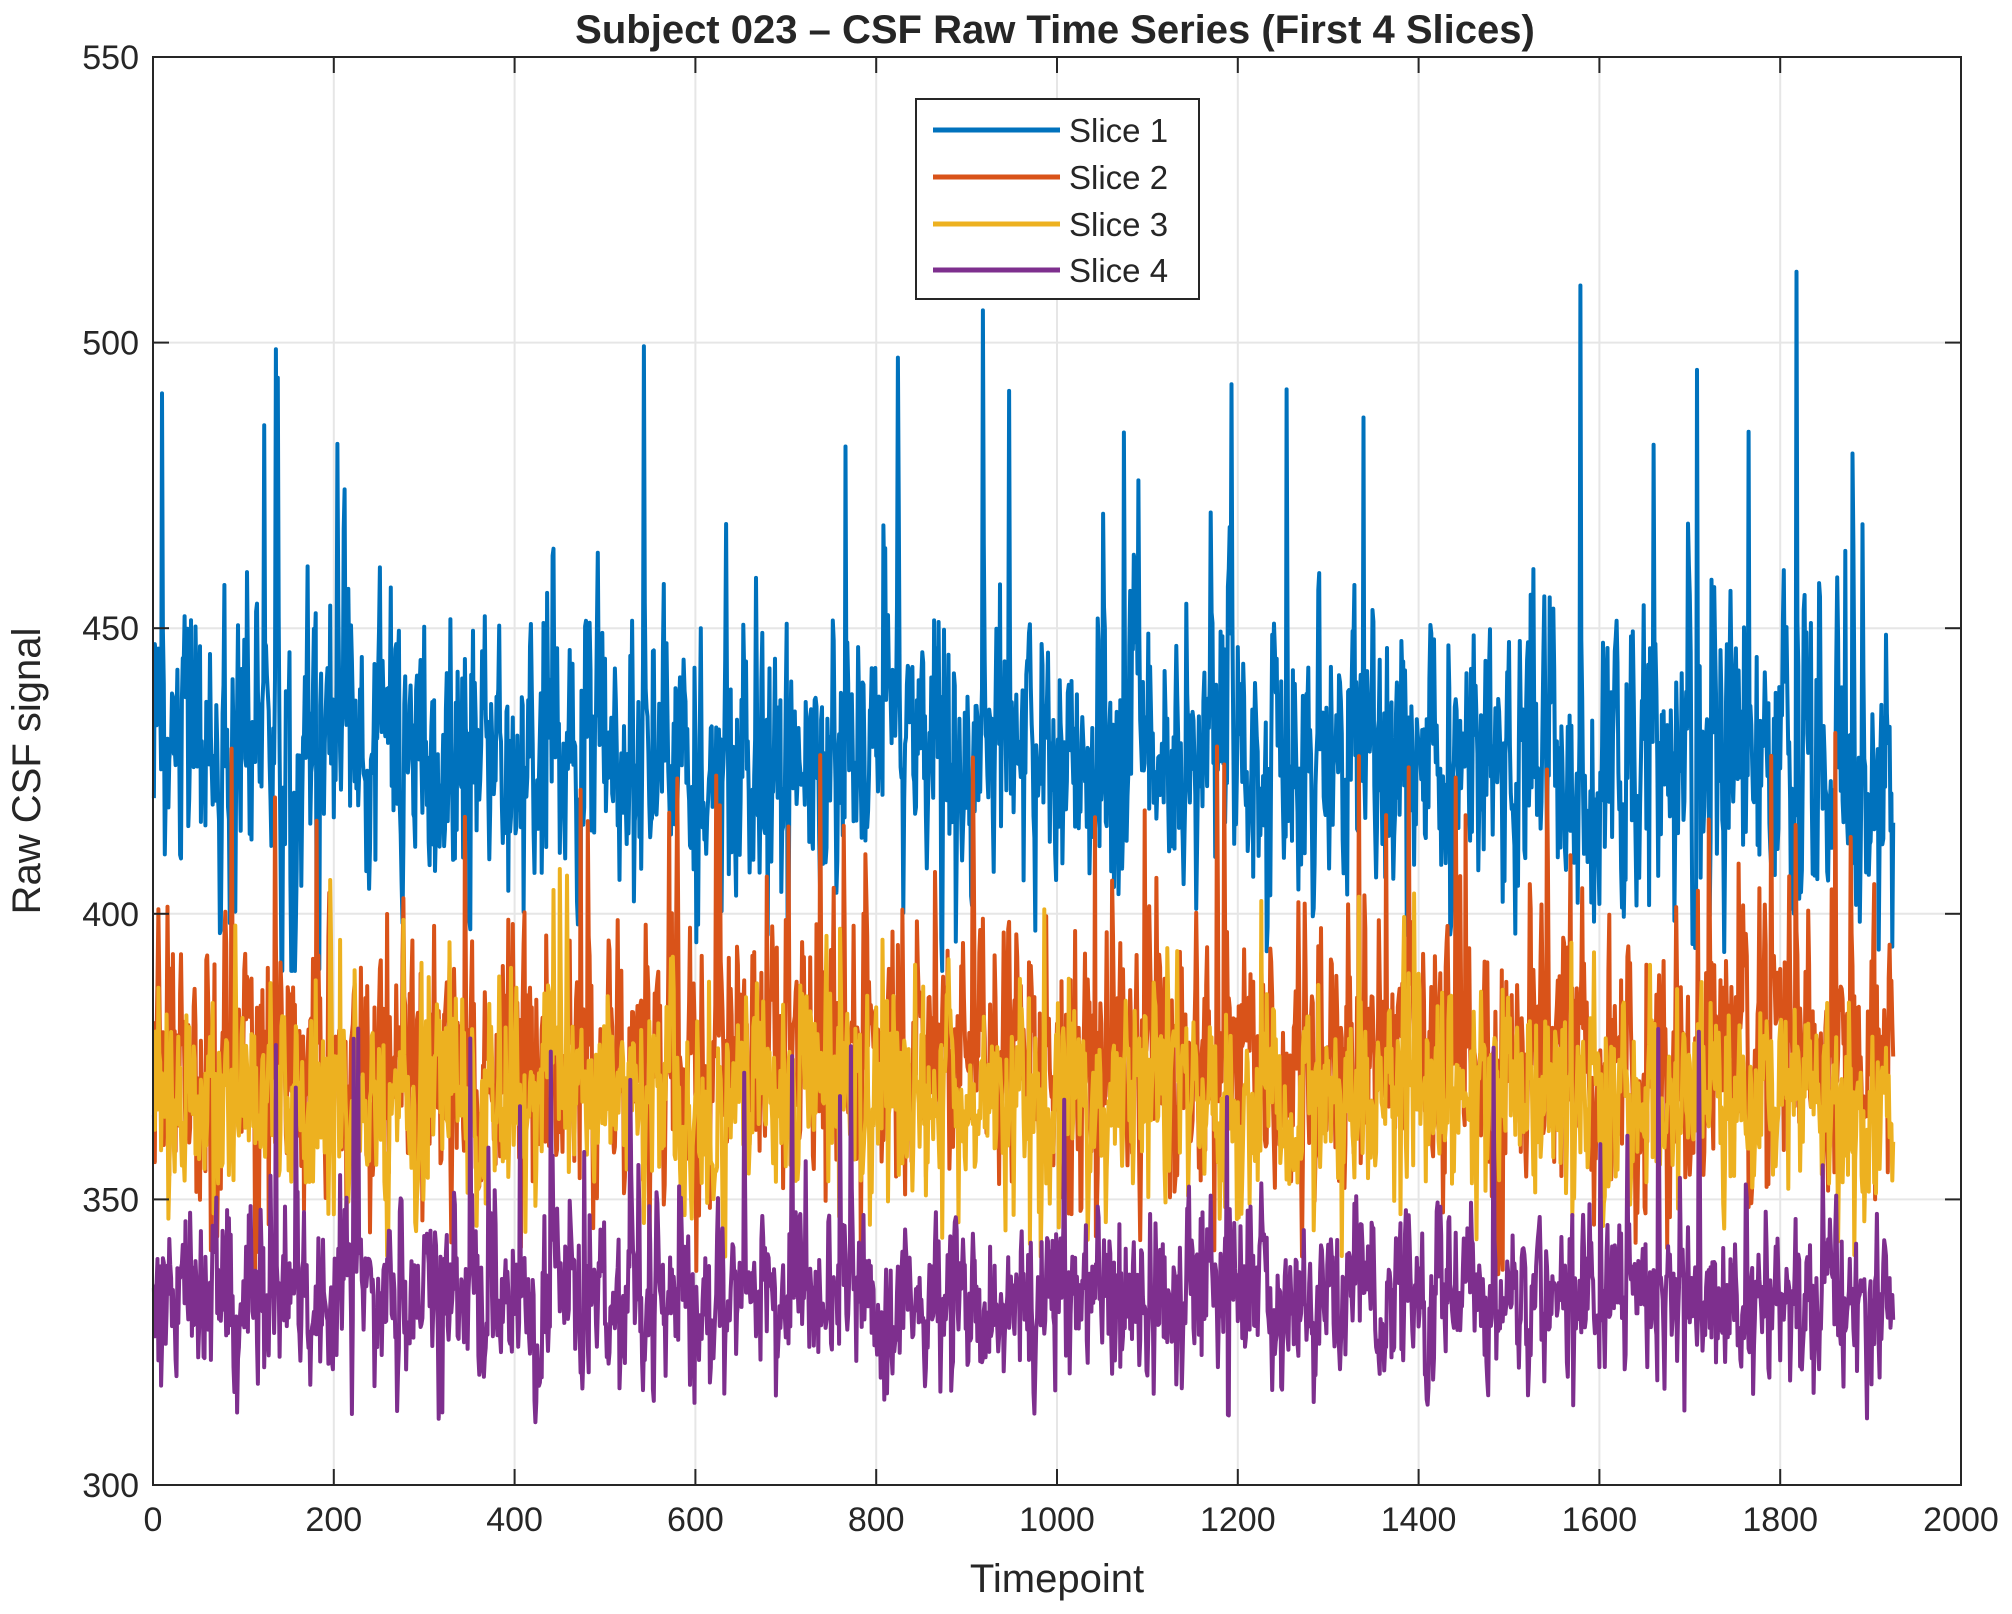 Image resolution: width=2012 pixels, height=1614 pixels. I want to click on x-tick-label: 0, so click(153, 1520).